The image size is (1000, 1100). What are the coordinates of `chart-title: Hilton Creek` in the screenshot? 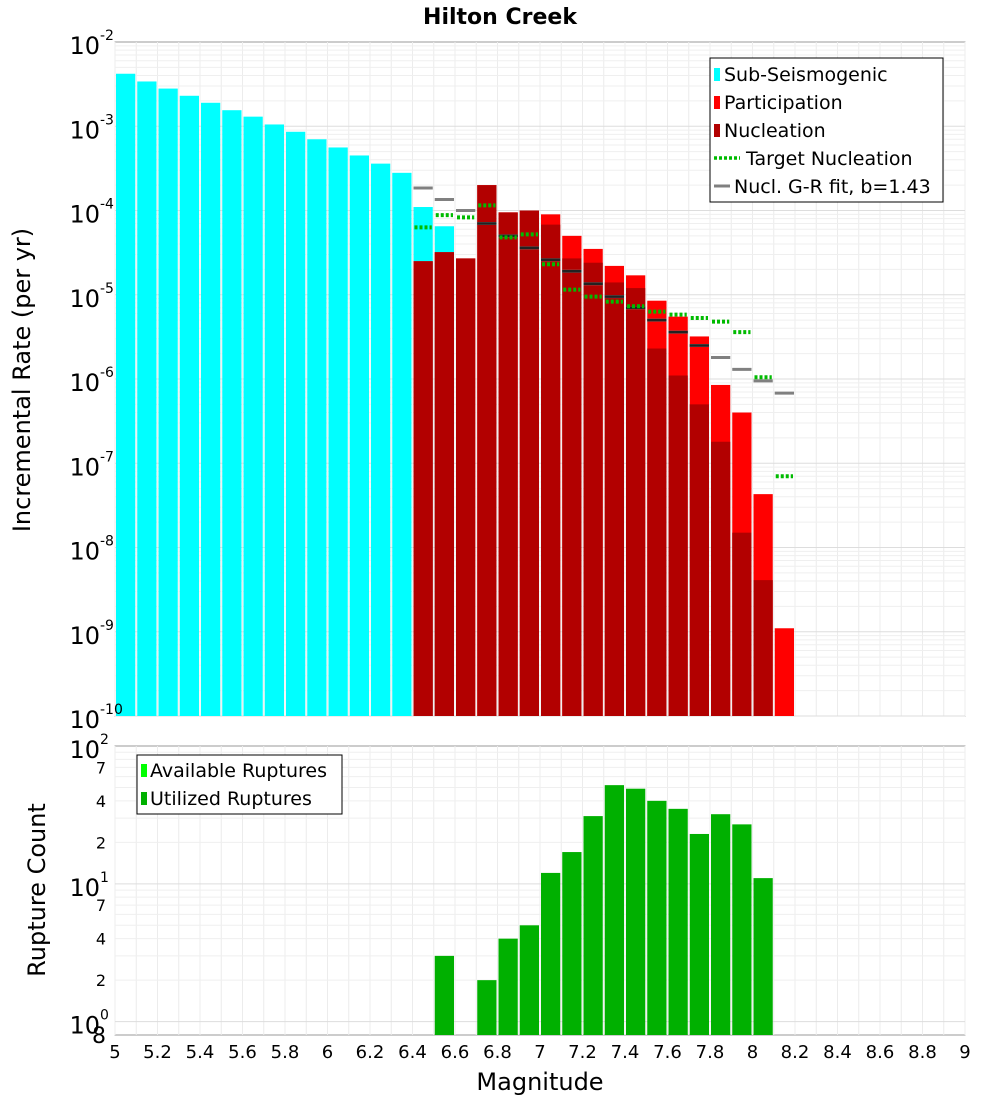 It's located at (500, 17).